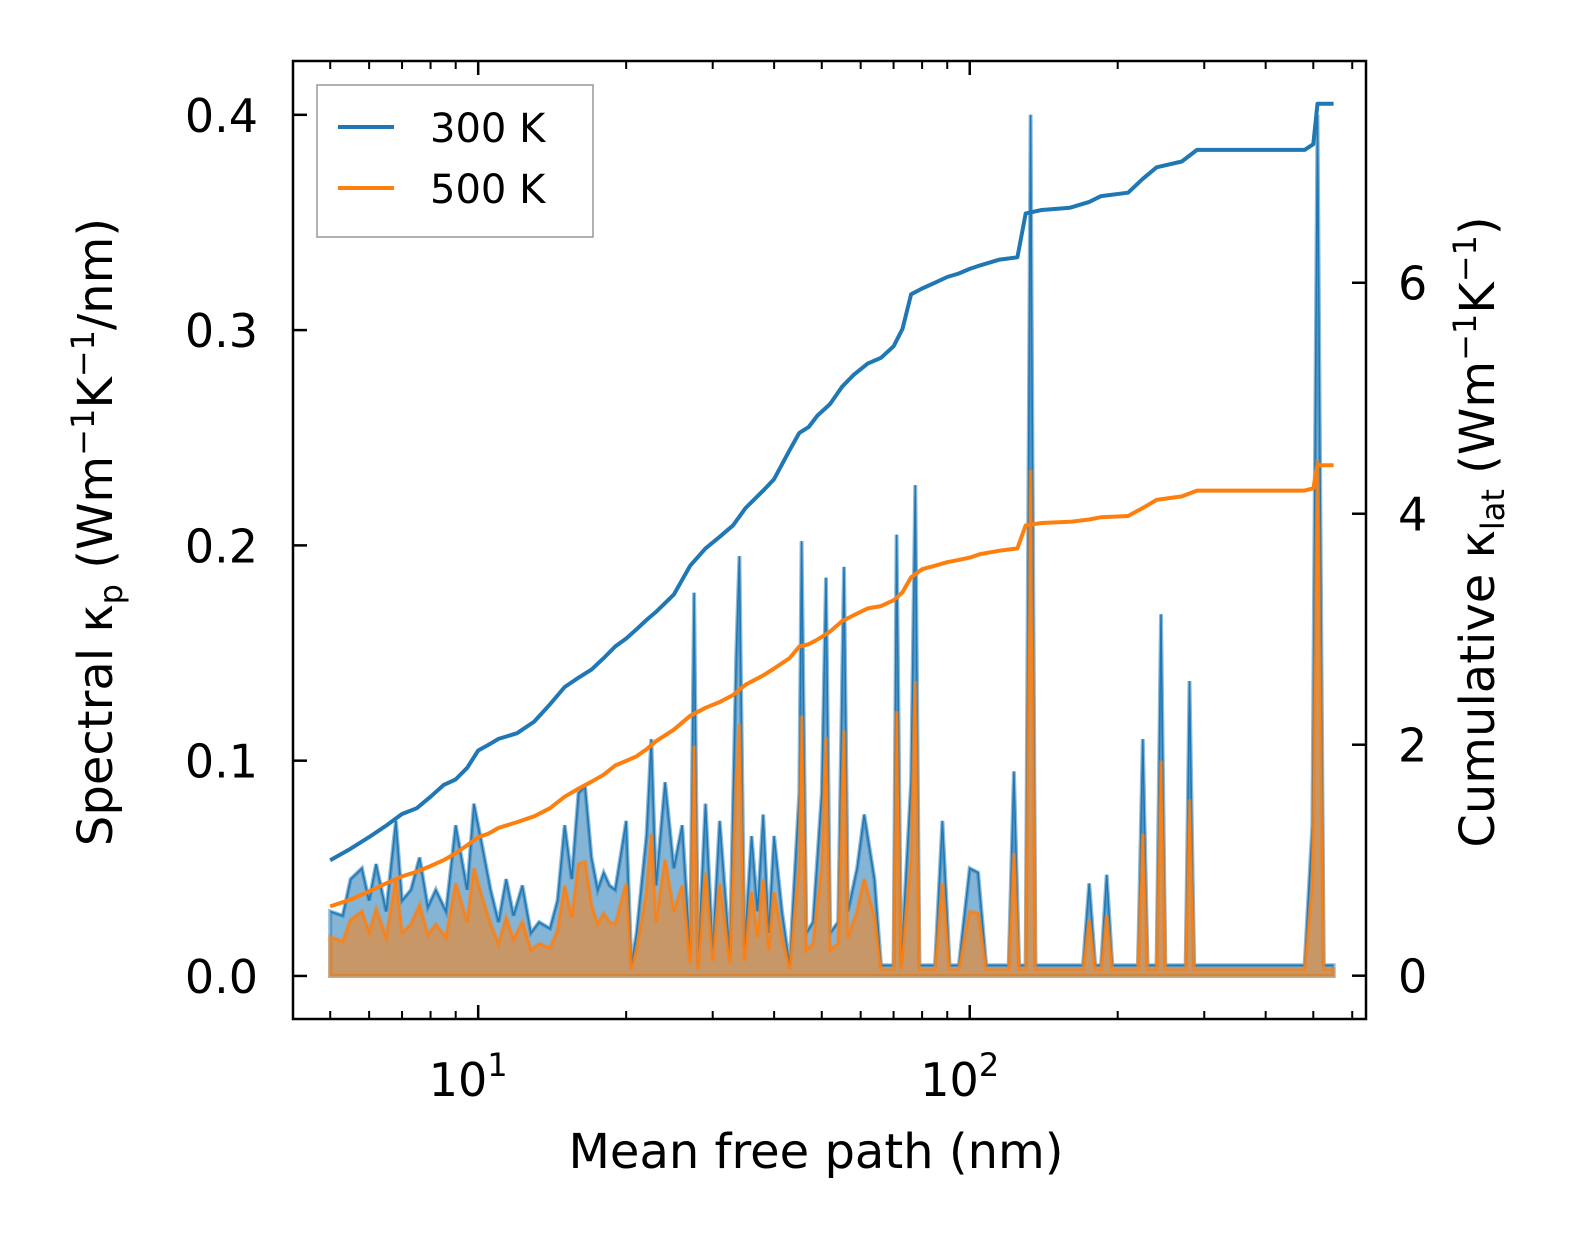 This screenshot has width=1586, height=1254. I want to click on y-right-tick-label: 4, so click(1412, 515).